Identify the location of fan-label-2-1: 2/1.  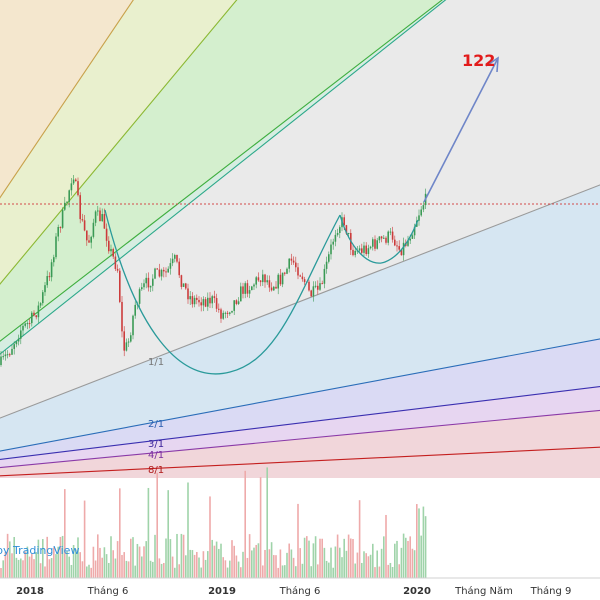
(156, 424).